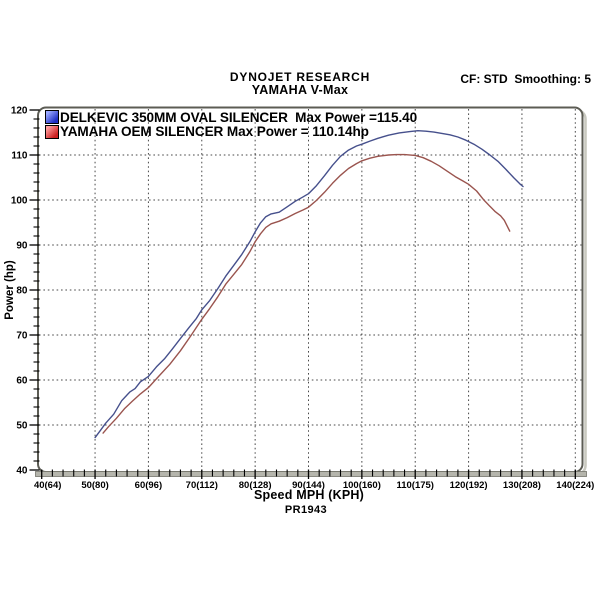 The height and width of the screenshot is (600, 600). Describe the element at coordinates (22, 246) in the screenshot. I see `y-tick-label-90: 90` at that location.